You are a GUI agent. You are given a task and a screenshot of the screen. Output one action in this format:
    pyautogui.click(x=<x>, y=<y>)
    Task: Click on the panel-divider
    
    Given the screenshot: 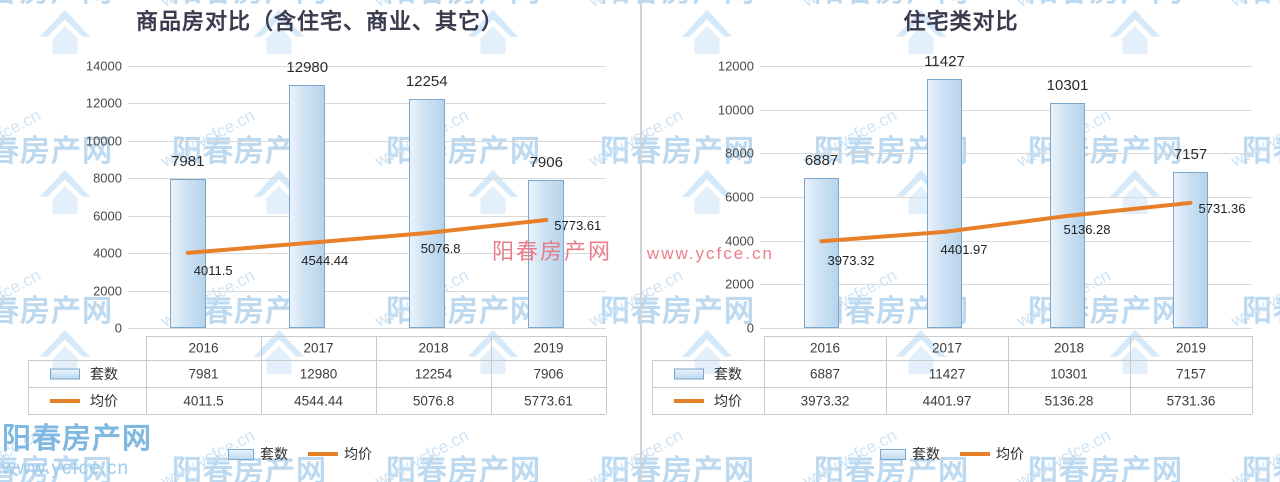 What is the action you would take?
    pyautogui.click(x=641, y=241)
    